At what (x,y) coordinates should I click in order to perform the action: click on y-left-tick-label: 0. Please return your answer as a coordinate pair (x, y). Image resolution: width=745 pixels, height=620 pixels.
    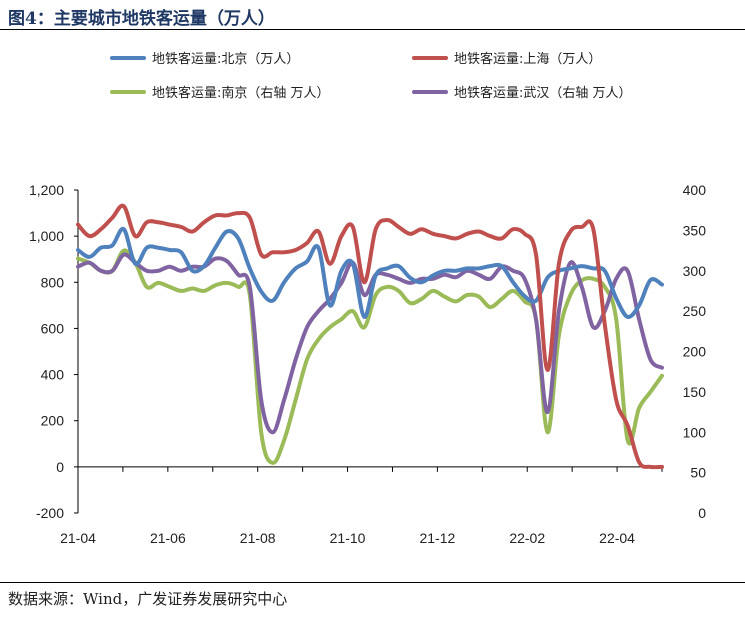
    Looking at the image, I should click on (60, 467).